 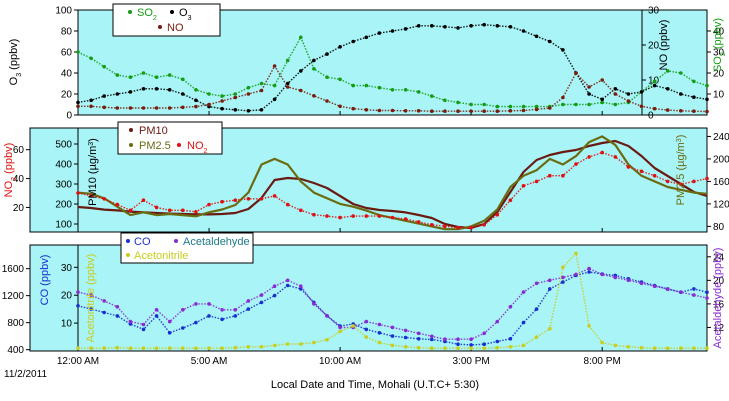 I want to click on legend-marker-acetaldehyde, so click(x=176, y=241).